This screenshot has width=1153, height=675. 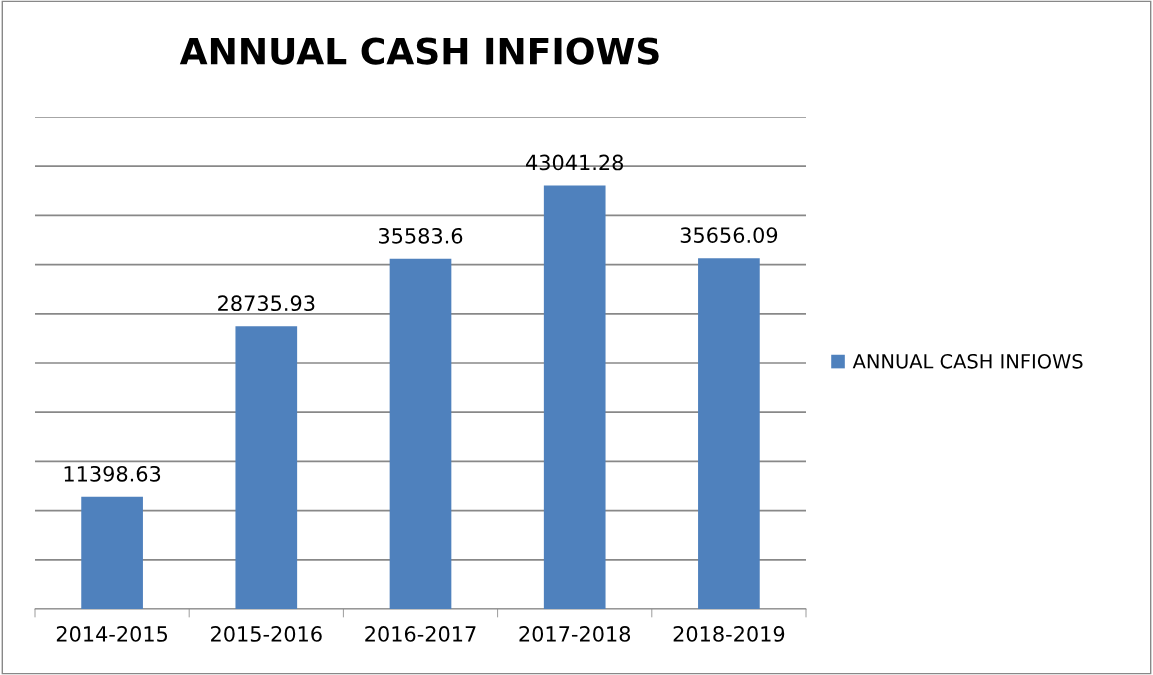 I want to click on data-label: 35656.09, so click(x=729, y=235).